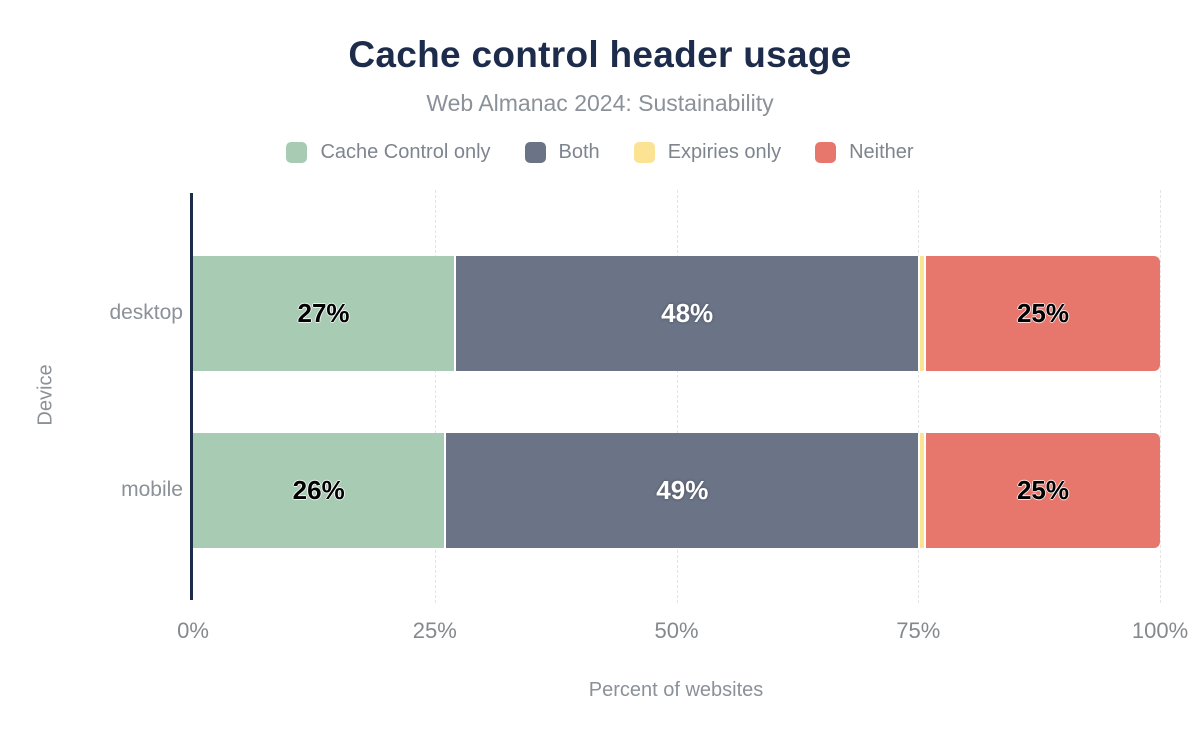  I want to click on legend-item-neither: Neither, so click(864, 152).